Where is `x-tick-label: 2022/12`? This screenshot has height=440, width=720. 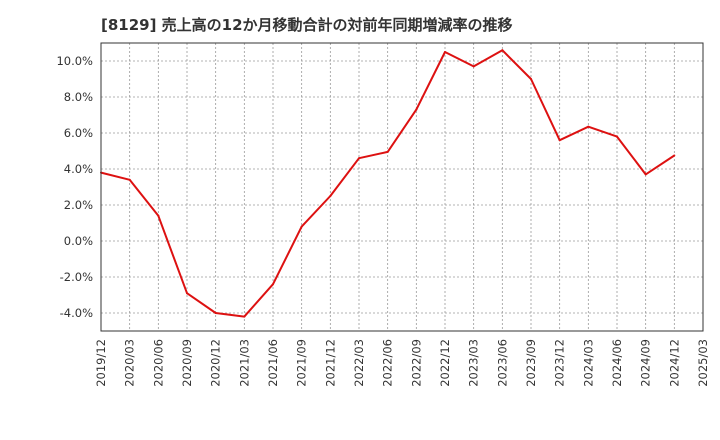
x-tick-label: 2022/12 is located at coordinates (445, 363).